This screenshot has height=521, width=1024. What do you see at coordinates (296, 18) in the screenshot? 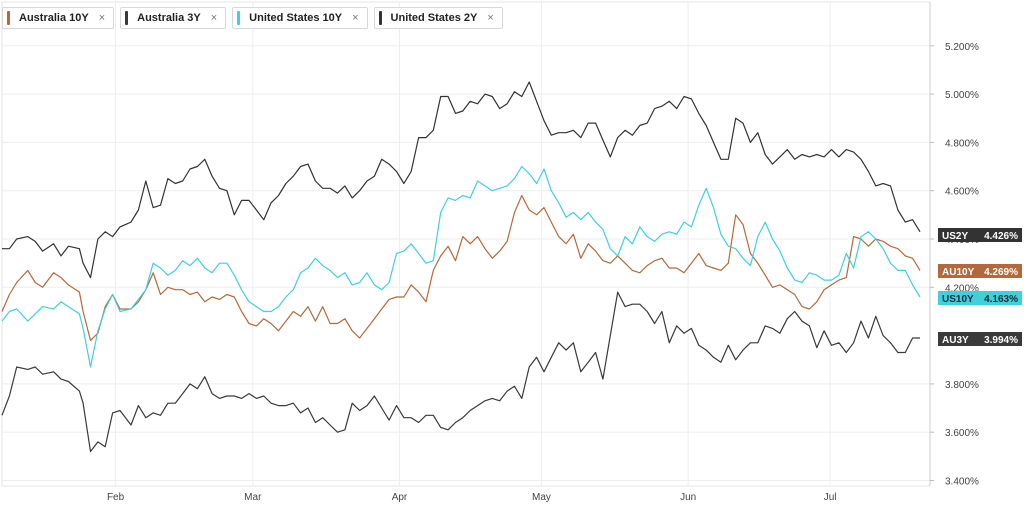
I see `legend-label: United States 10Y` at bounding box center [296, 18].